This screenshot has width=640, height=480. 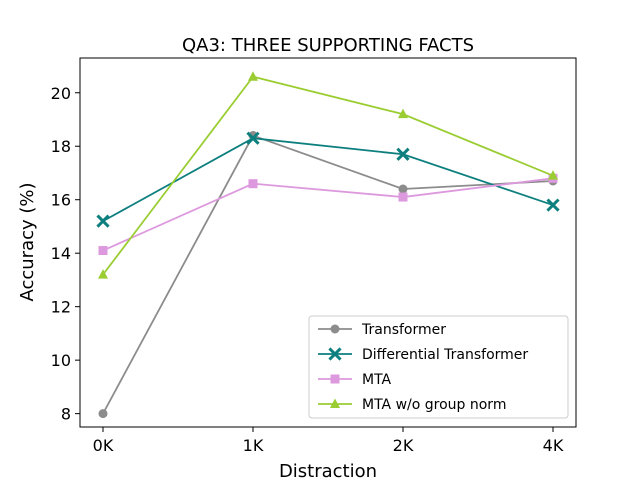 I want to click on y-axis: 8 10 12 14 16 18 20, so click(x=65, y=254).